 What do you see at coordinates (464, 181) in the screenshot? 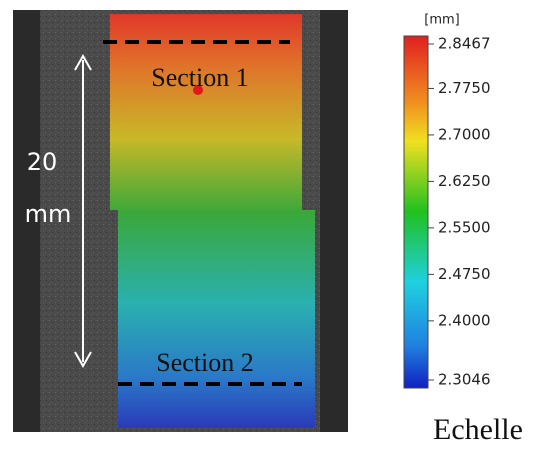
I see `colorbar-tick-label: 2.6250` at bounding box center [464, 181].